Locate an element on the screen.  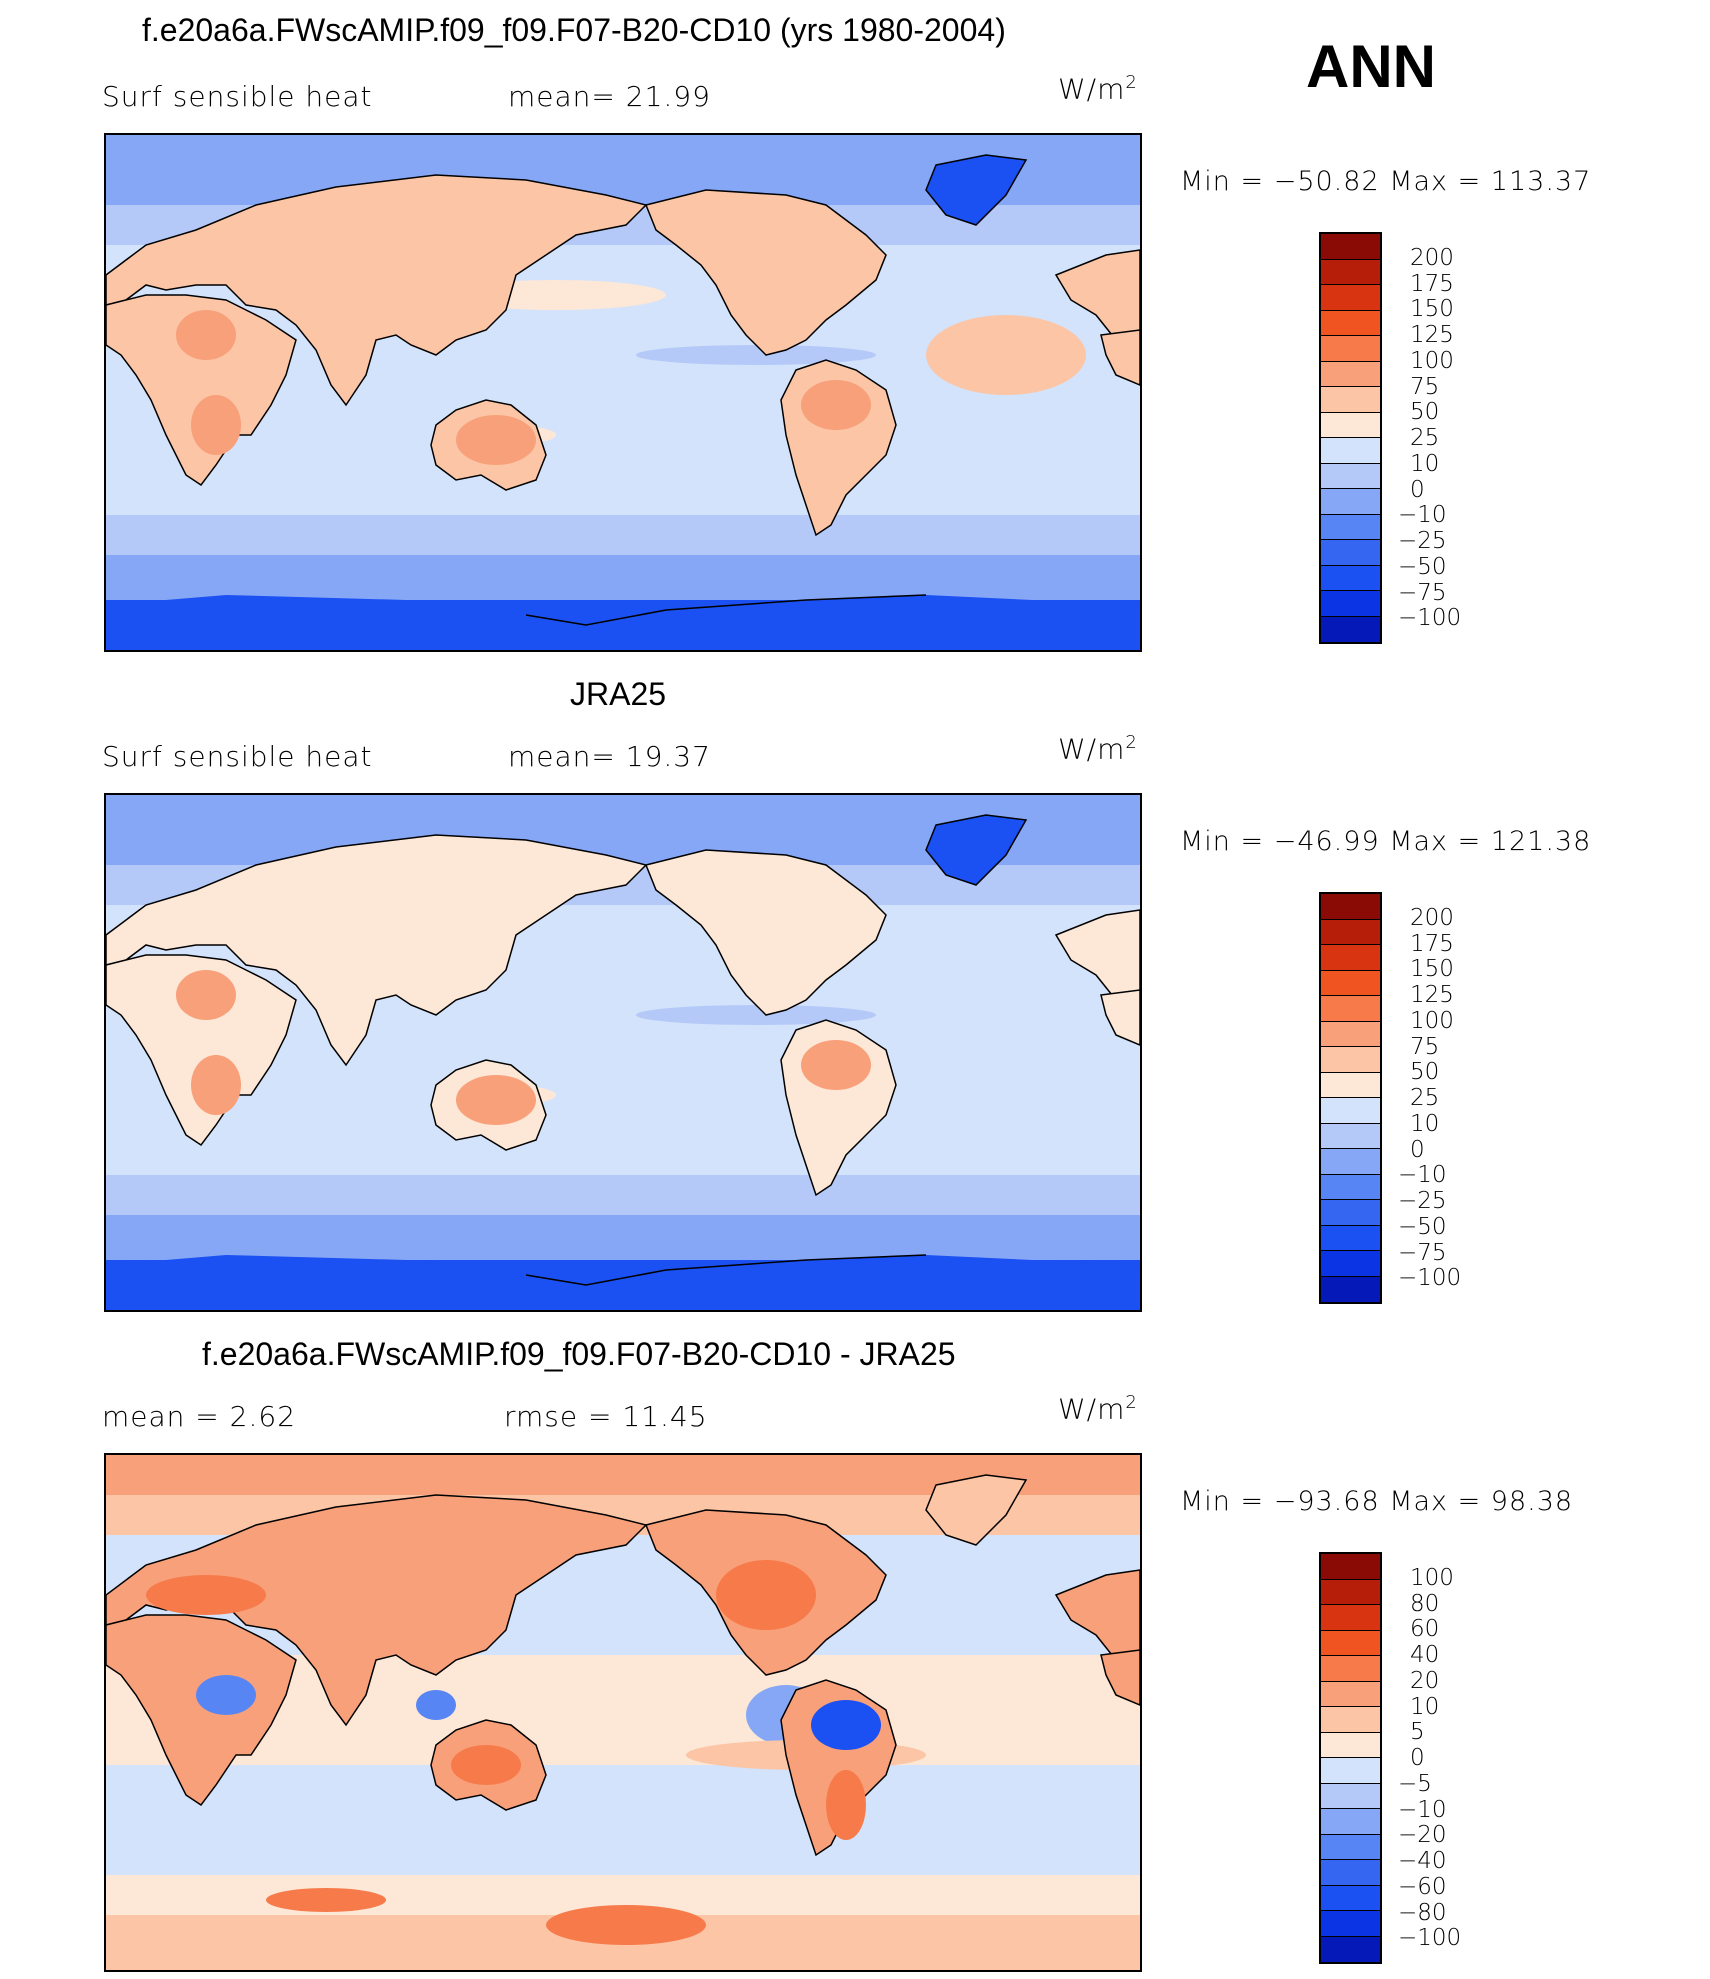
colorbar-tick-label: 5 is located at coordinates (1417, 1732).